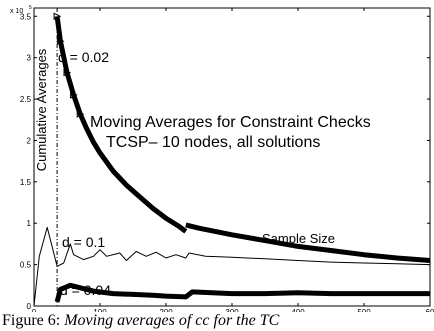 The image size is (434, 331). Describe the element at coordinates (100, 310) in the screenshot. I see `x-tick-label: 100` at that location.